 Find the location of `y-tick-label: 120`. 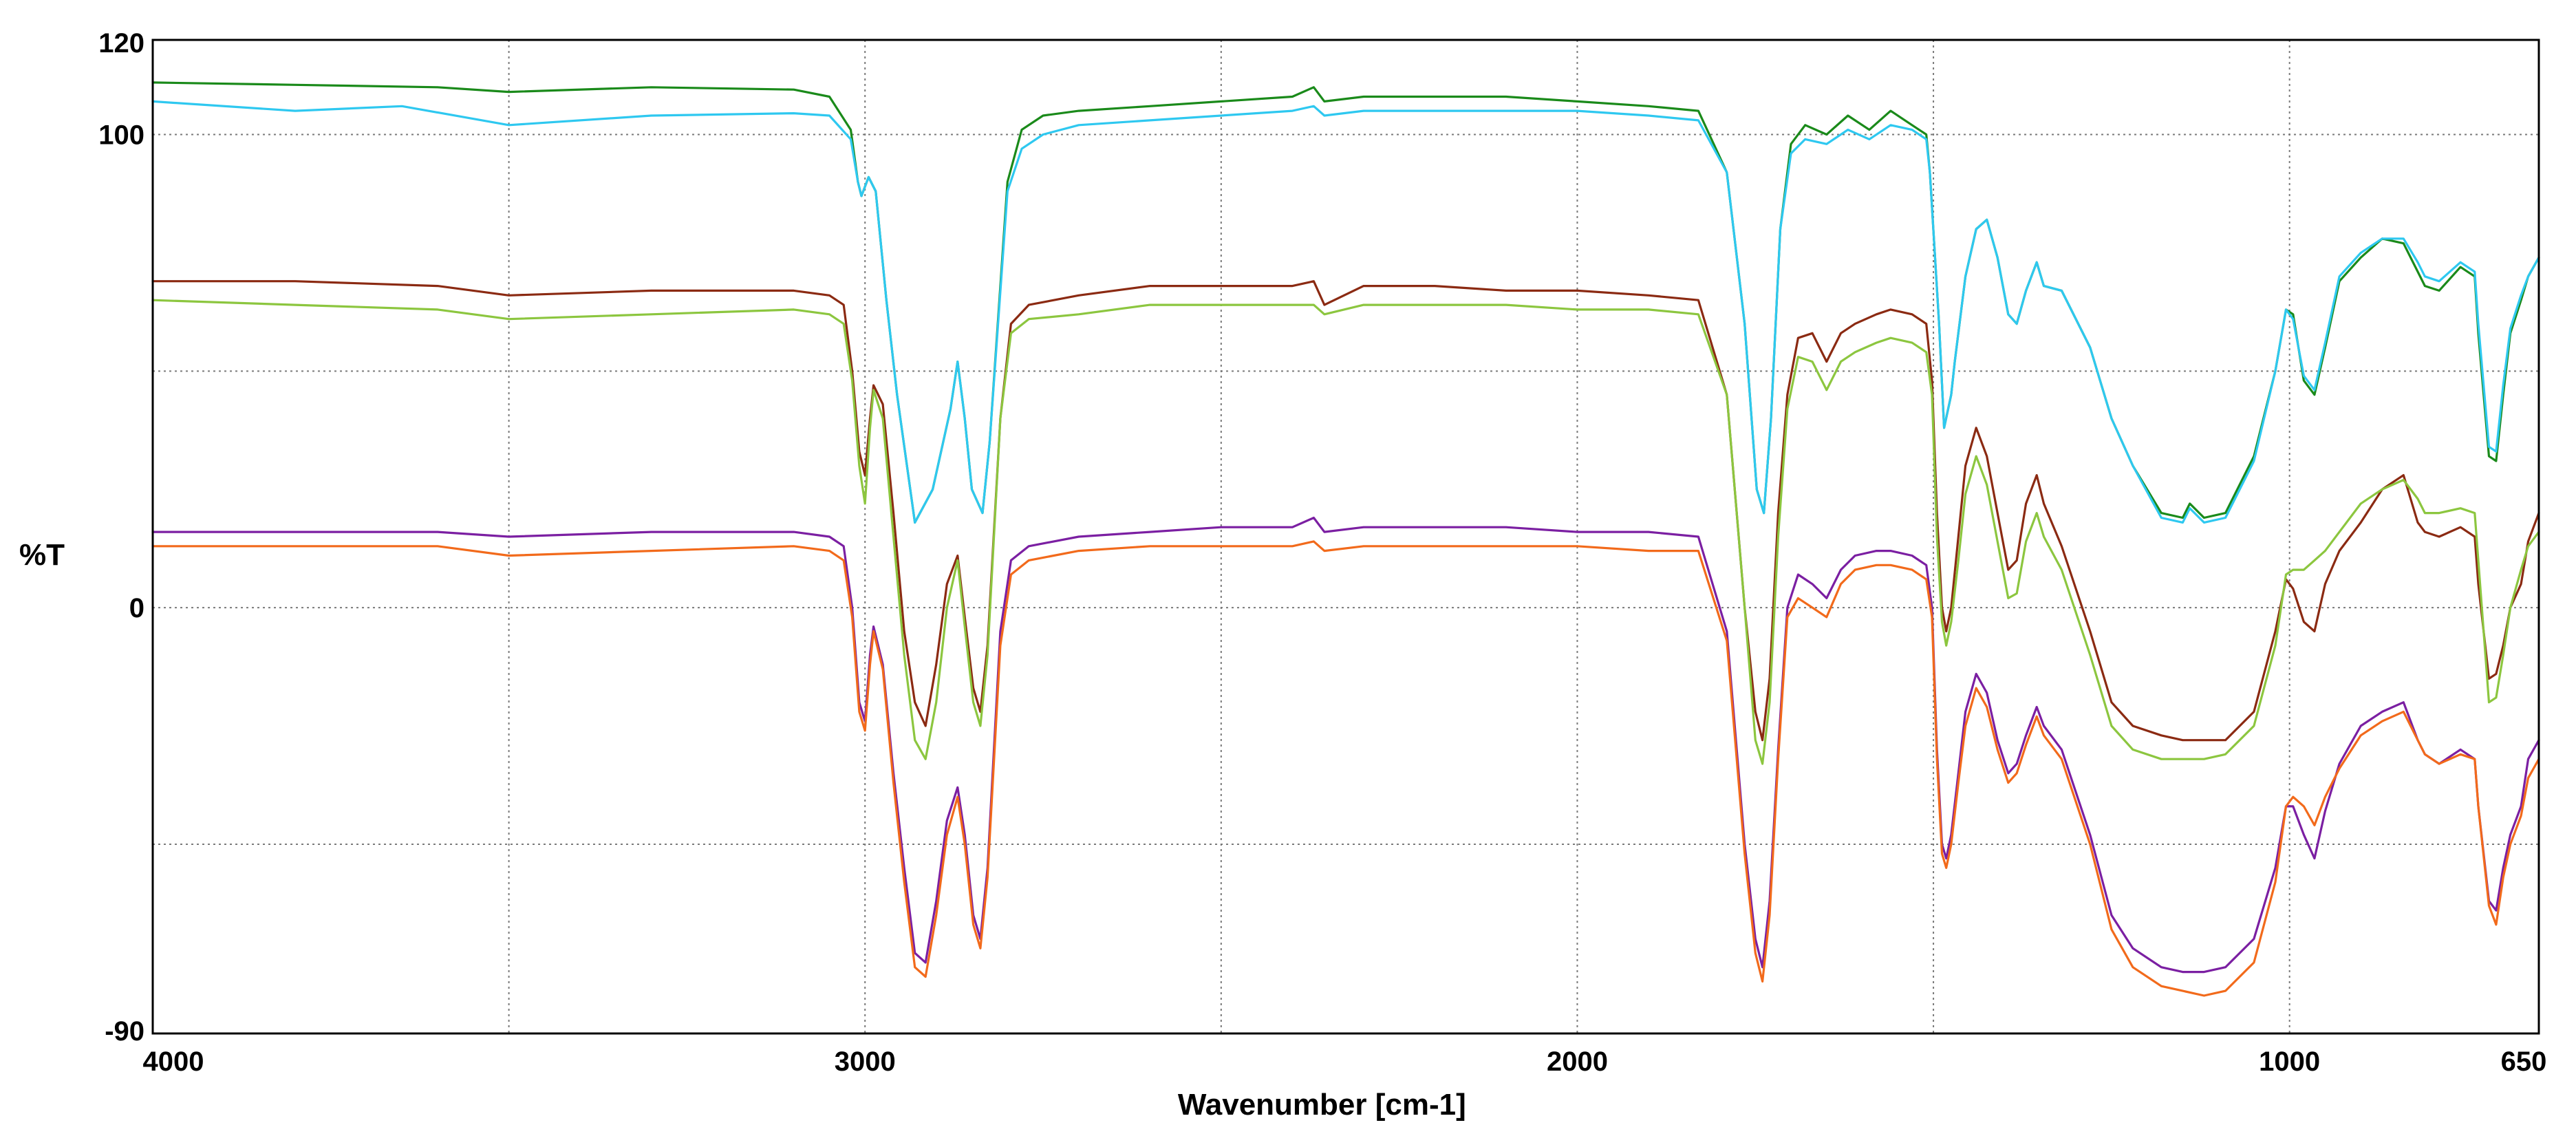

y-tick-label: 120 is located at coordinates (121, 43).